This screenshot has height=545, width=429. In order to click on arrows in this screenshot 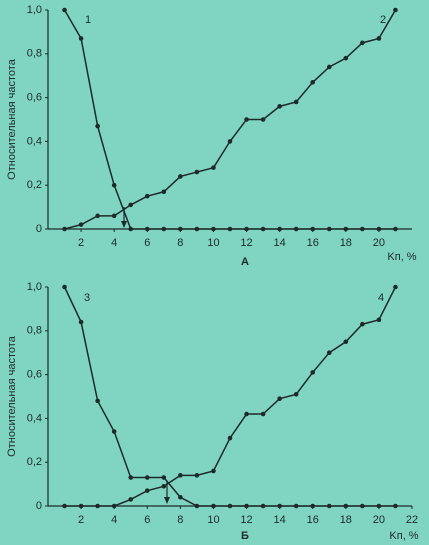, I will do `click(145, 355)`.